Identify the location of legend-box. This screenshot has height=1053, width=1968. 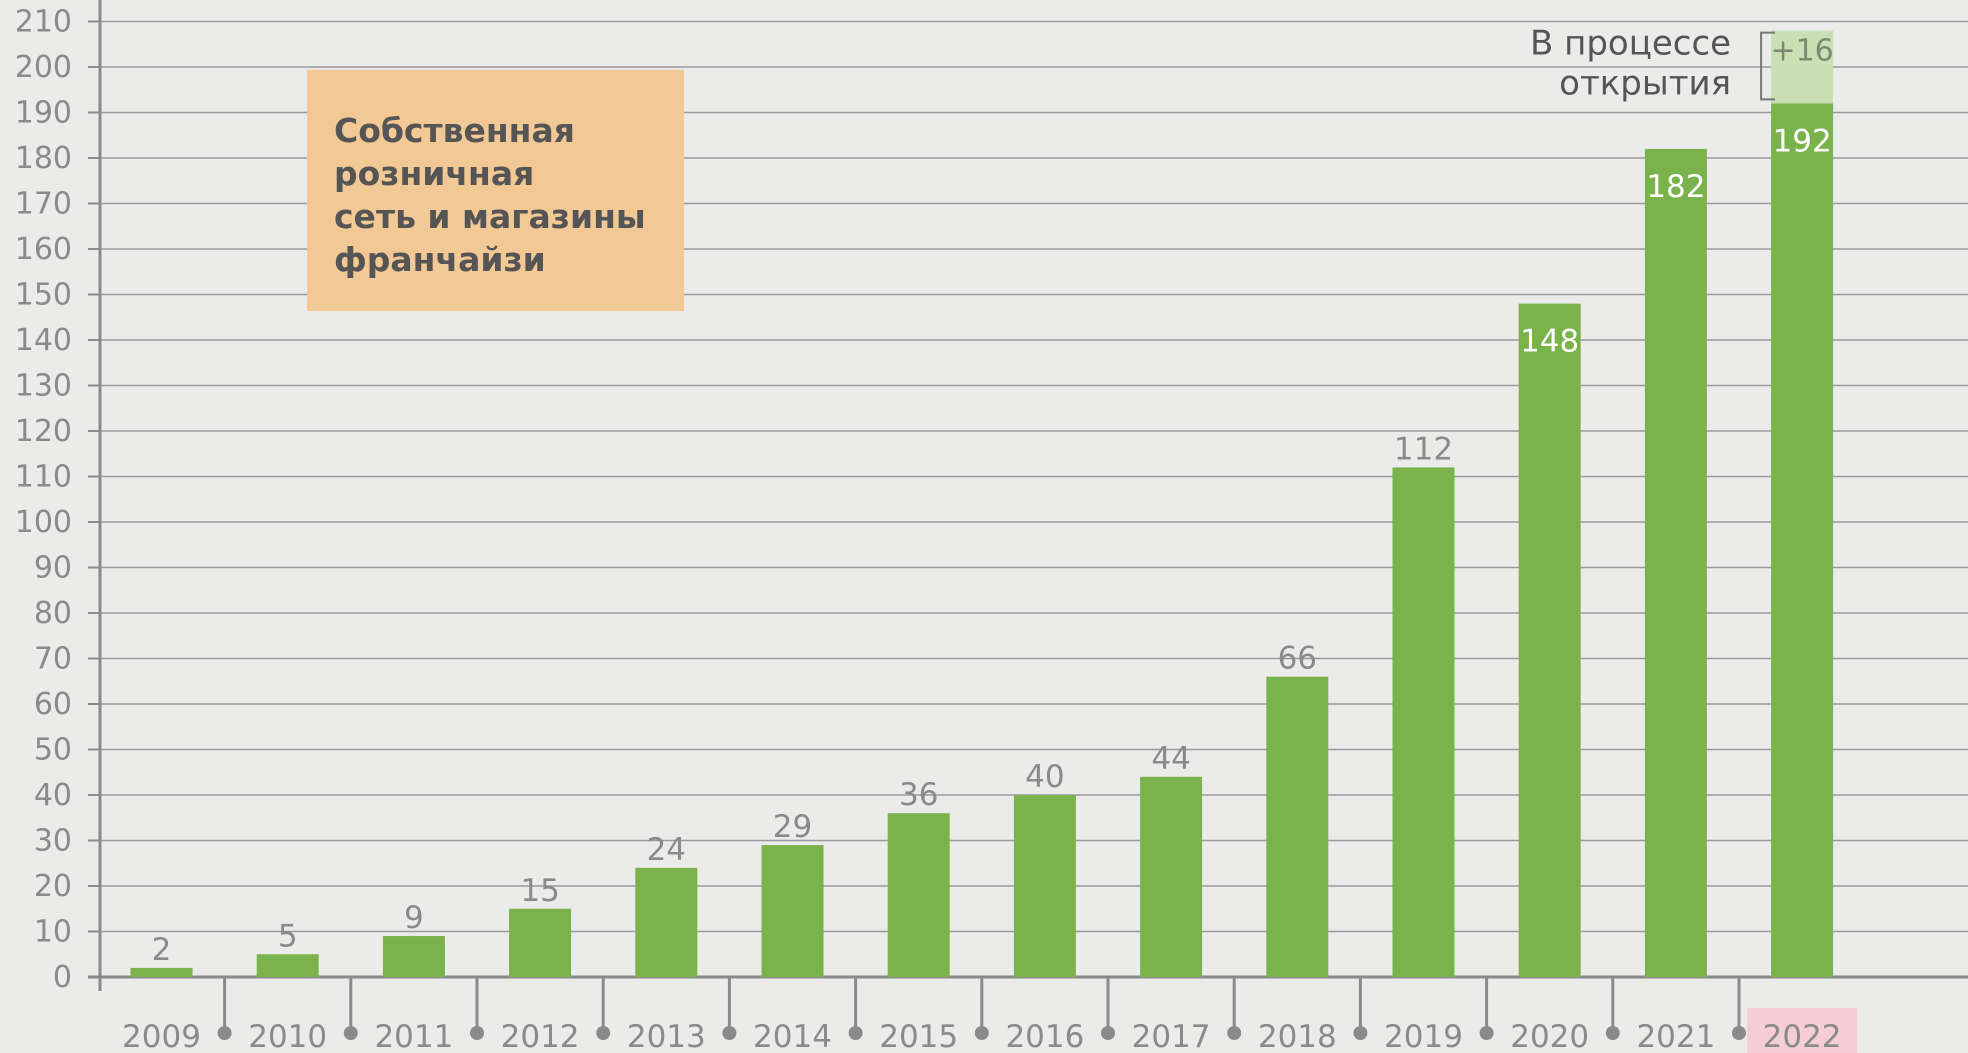
(495, 190).